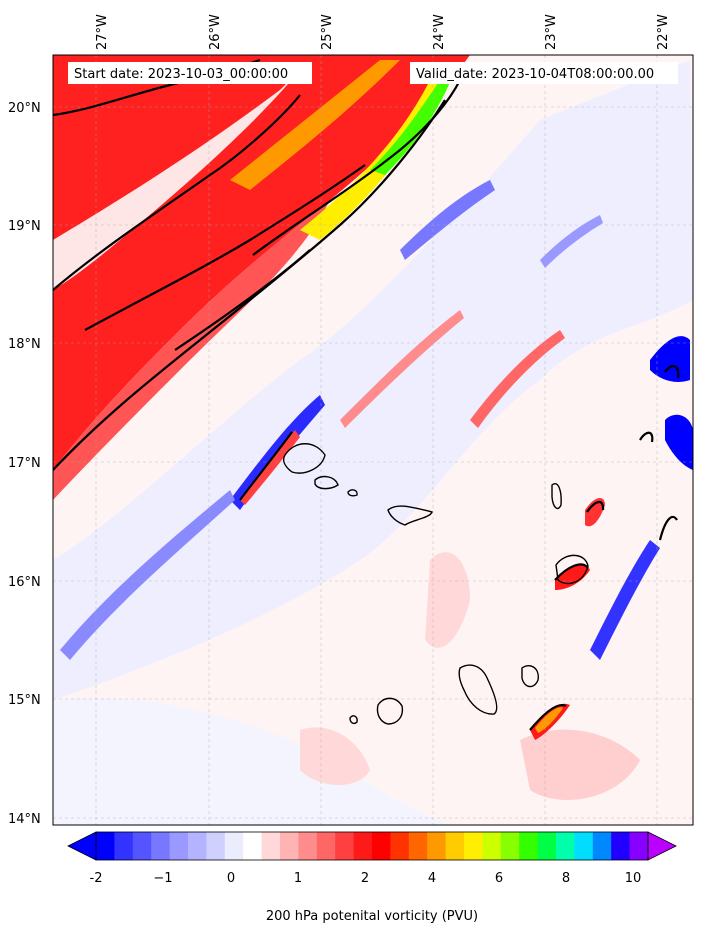 Image resolution: width=703 pixels, height=935 pixels. I want to click on lat-tick-labels: 20°N 19°N 18°N 17°N 16°N 15°N 14°N, so click(24, 464).